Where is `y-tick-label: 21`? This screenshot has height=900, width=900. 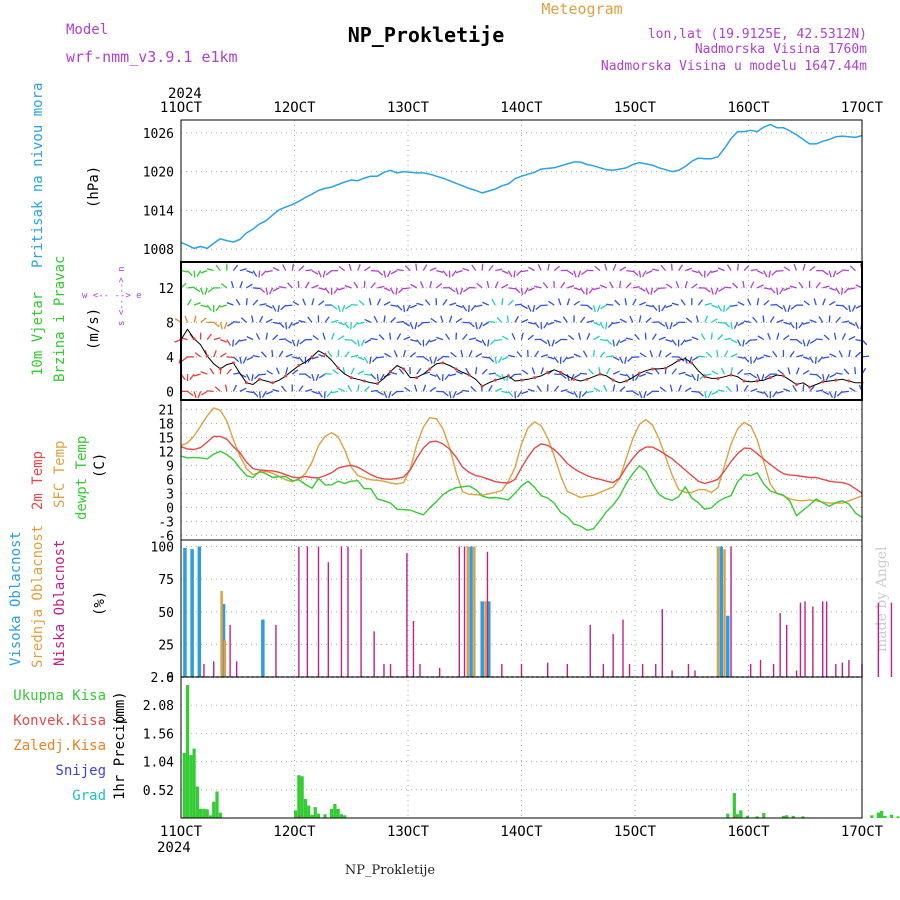 y-tick-label: 21 is located at coordinates (166, 410).